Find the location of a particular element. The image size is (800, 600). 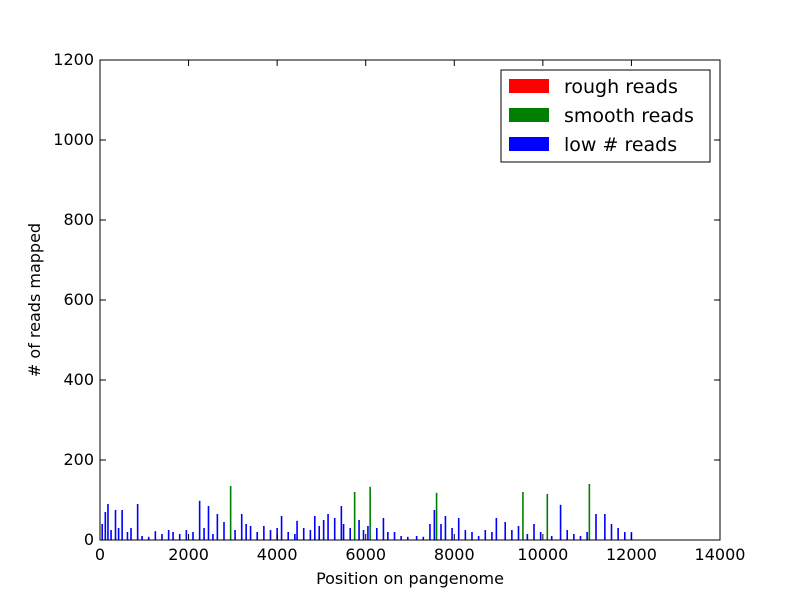

y-tick-label: 0 is located at coordinates (89, 539).